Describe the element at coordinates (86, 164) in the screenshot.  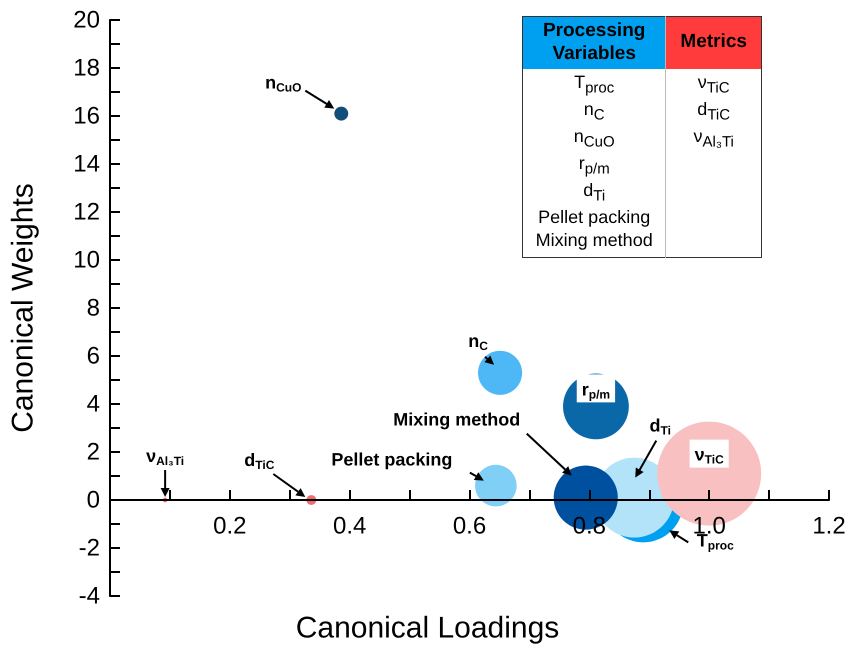
I see `y-tick-label: 14` at that location.